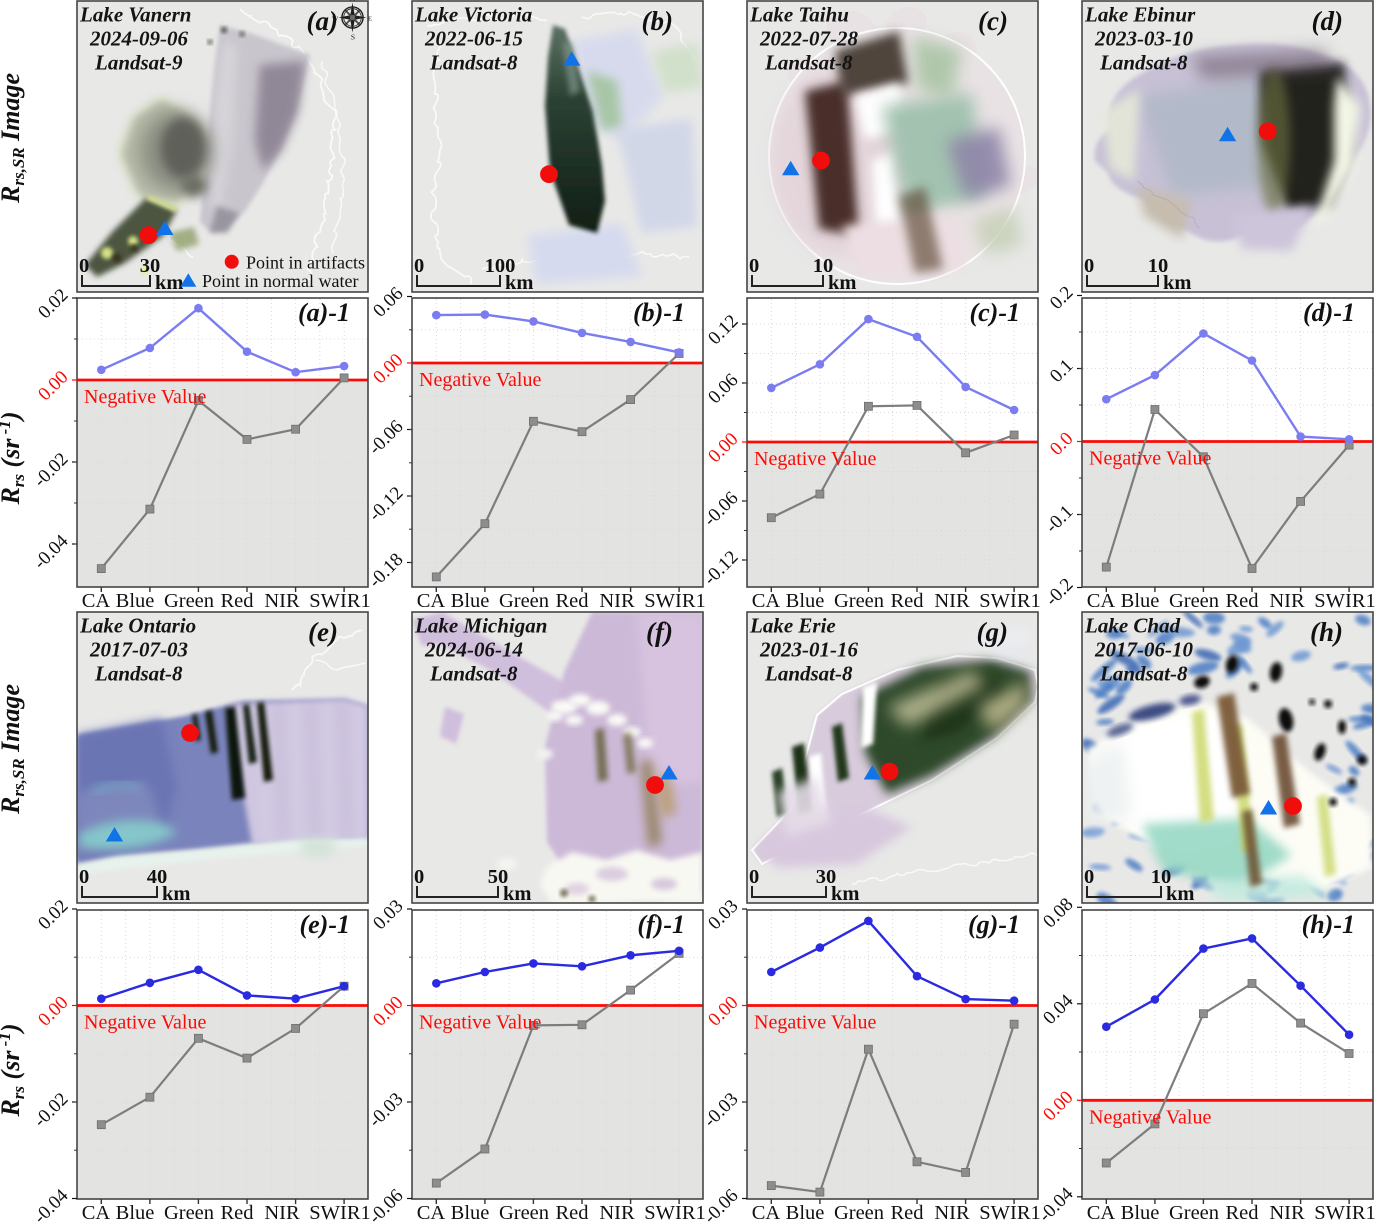 The width and height of the screenshot is (1378, 1230). I want to click on svg-text: Point in artifacts, so click(305, 262).